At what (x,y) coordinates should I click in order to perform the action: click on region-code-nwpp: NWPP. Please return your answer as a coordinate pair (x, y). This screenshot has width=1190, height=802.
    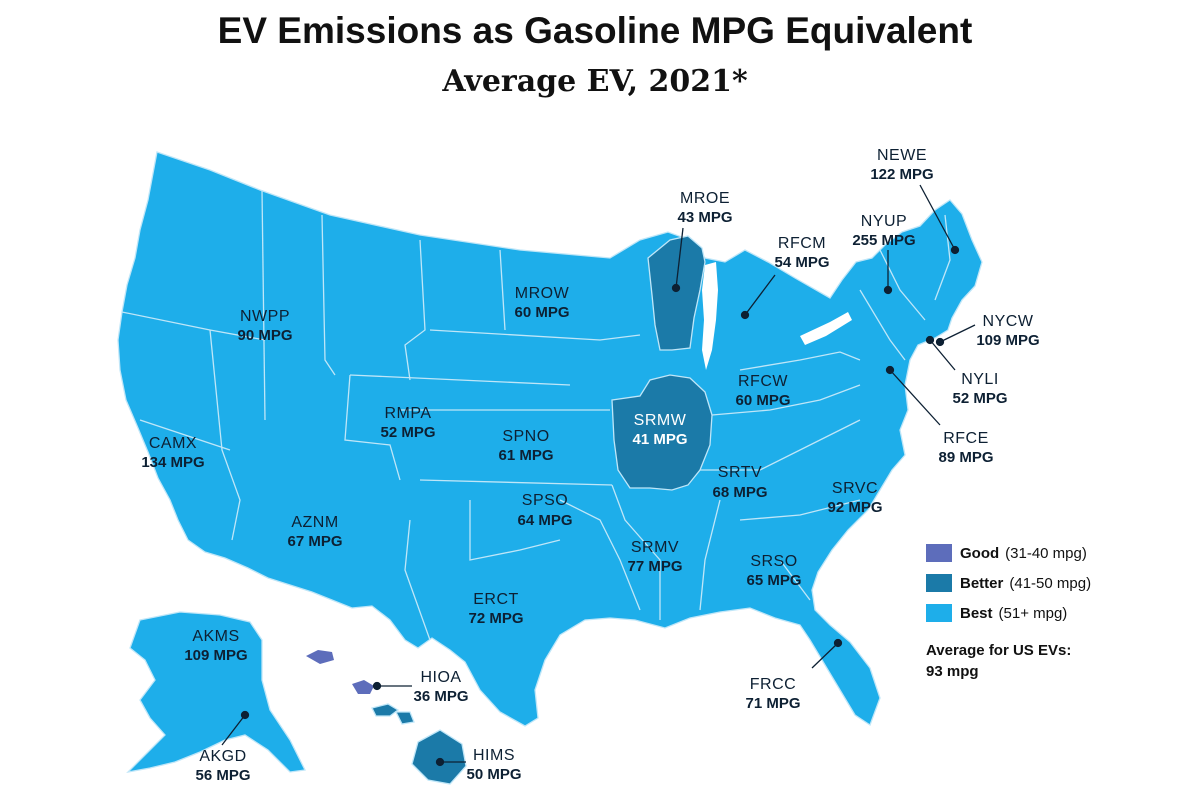
    Looking at the image, I should click on (265, 316).